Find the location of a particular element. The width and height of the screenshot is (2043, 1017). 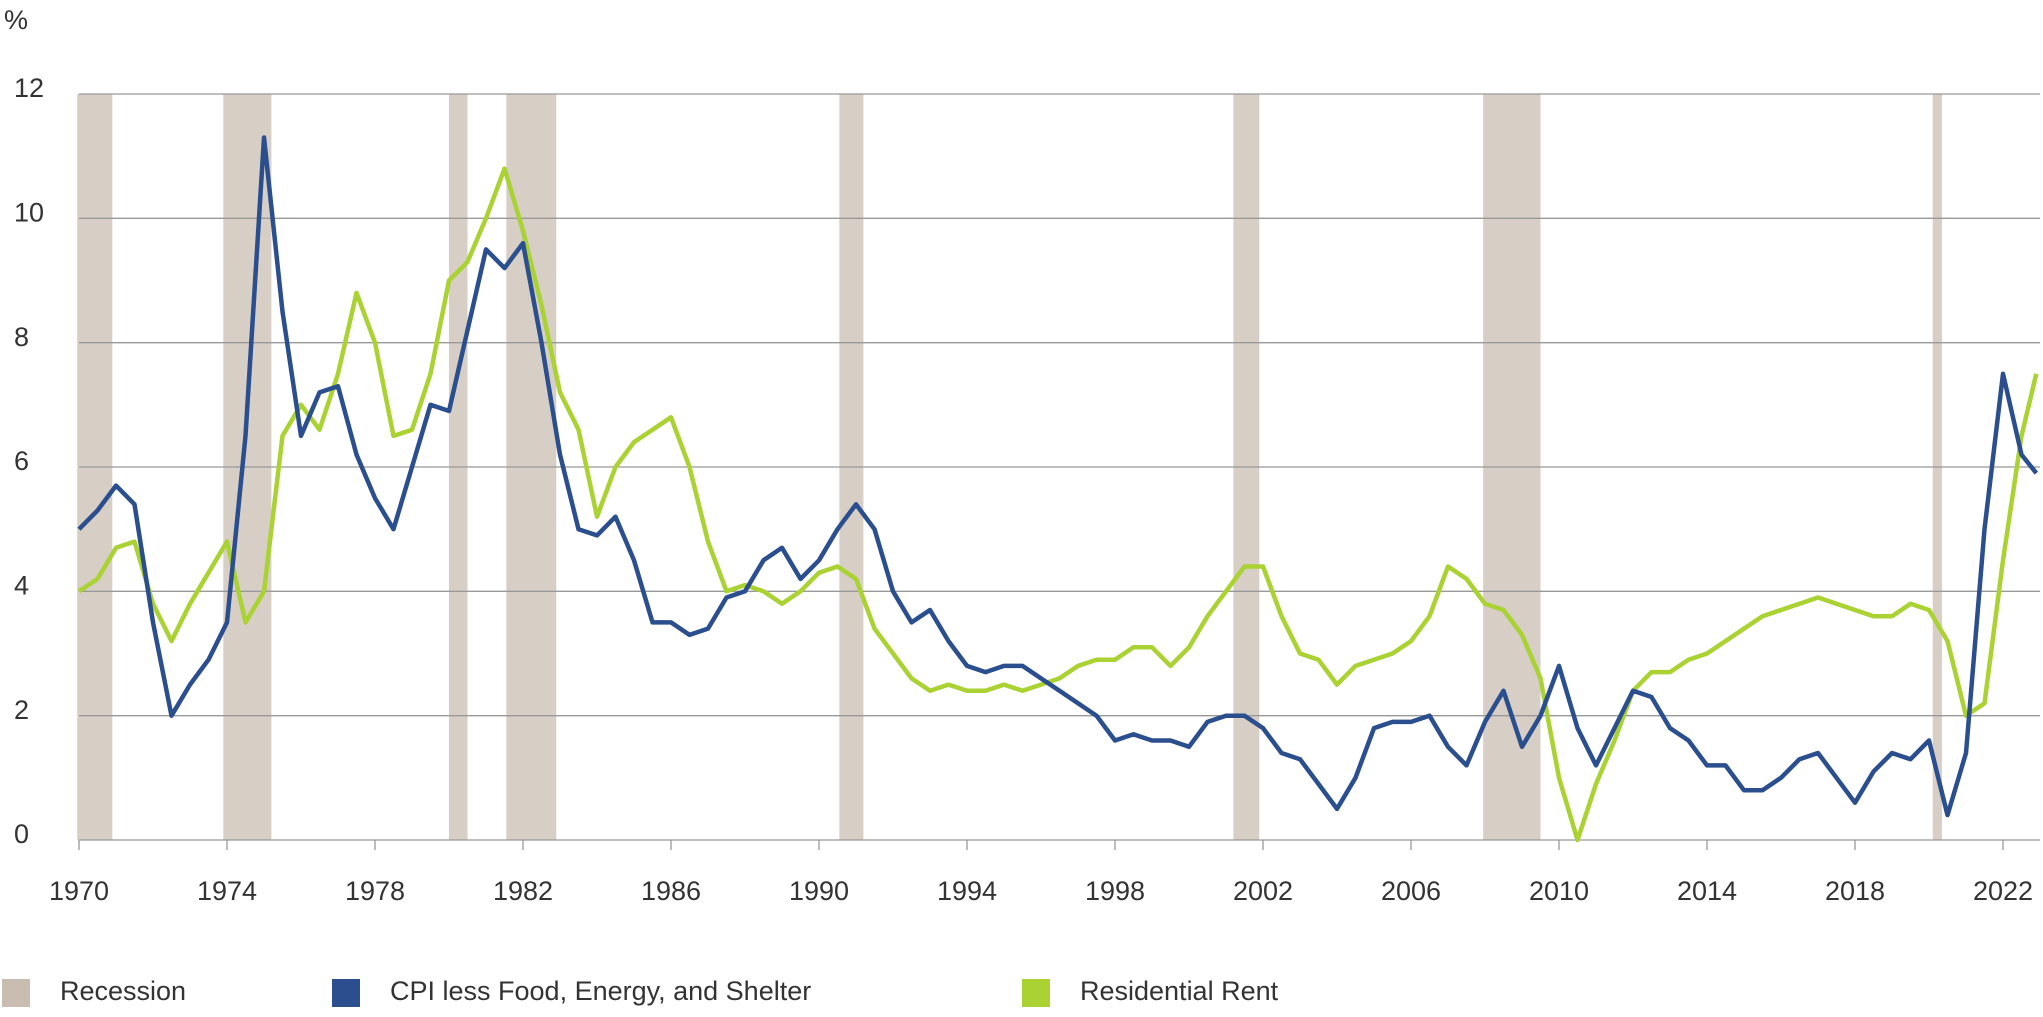

x-tick-label: 1978 is located at coordinates (375, 891).